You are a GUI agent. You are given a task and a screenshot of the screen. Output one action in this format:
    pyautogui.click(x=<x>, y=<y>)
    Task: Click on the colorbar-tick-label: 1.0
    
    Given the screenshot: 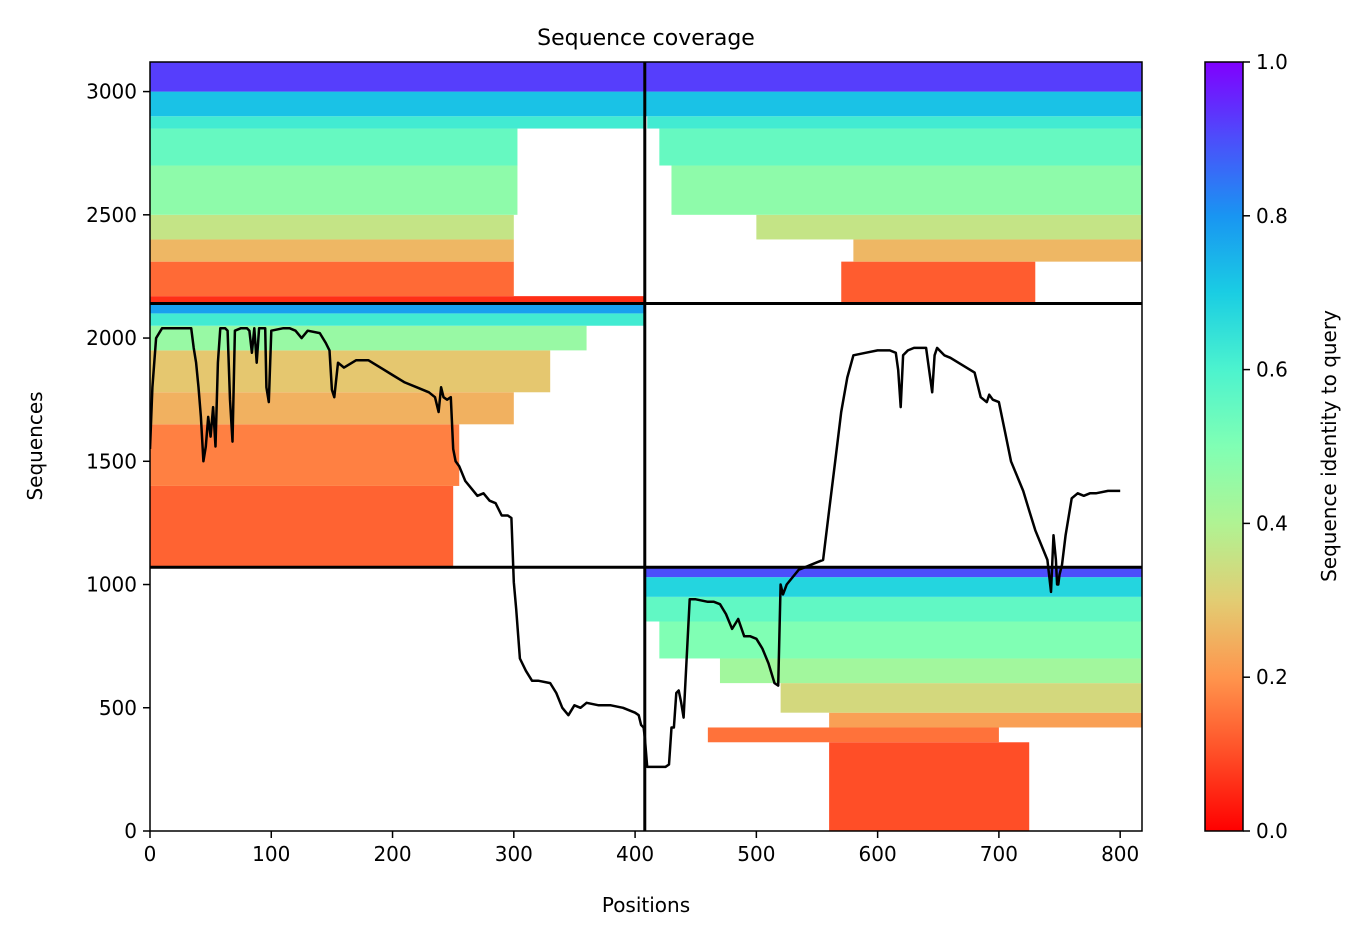 What is the action you would take?
    pyautogui.click(x=1272, y=62)
    